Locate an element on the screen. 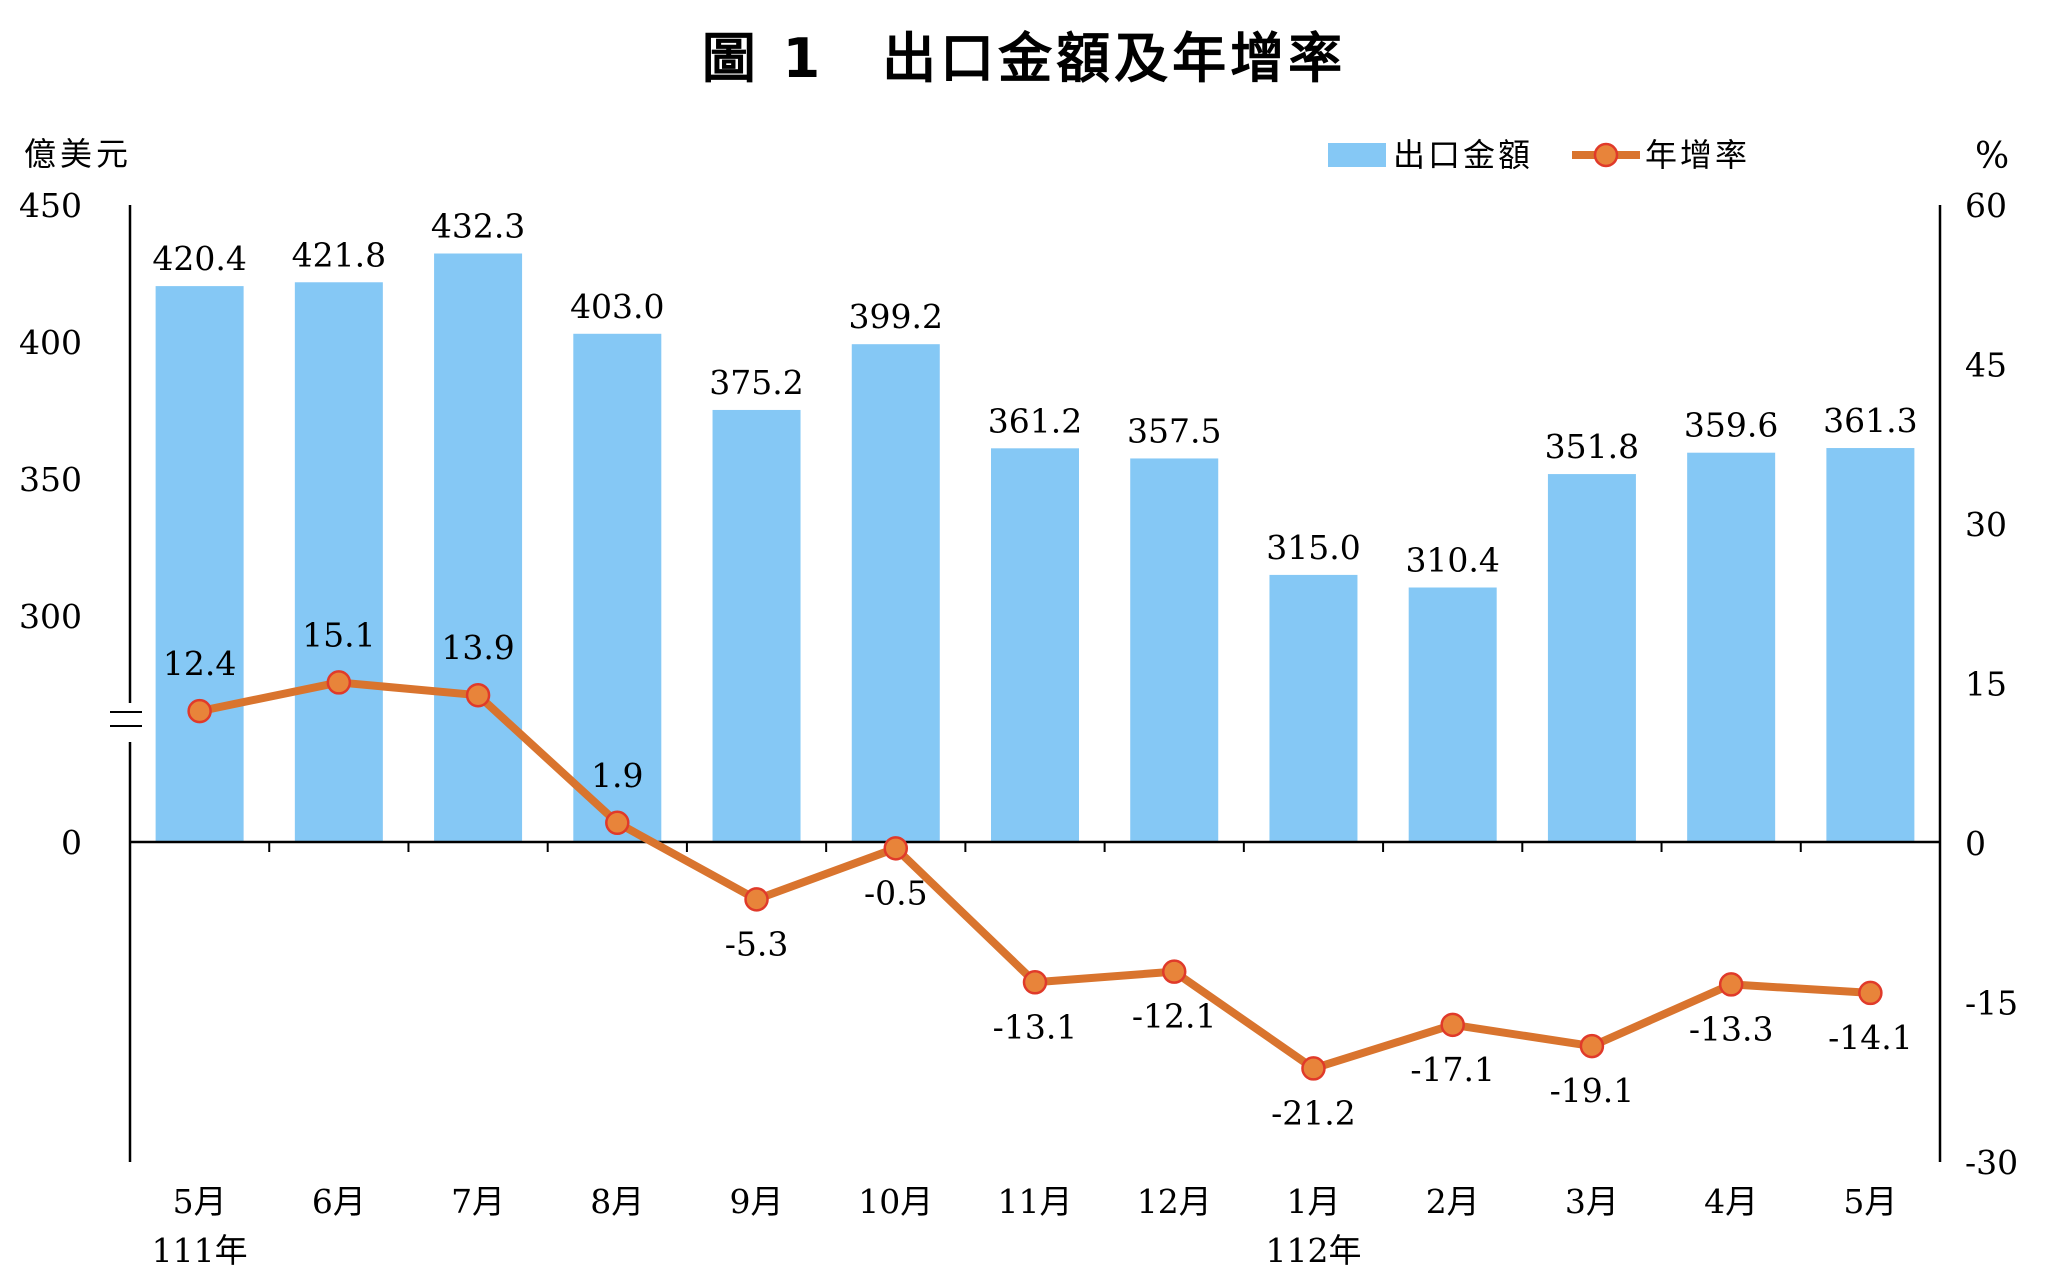 This screenshot has height=1278, width=2048. x-tick-label: 12月 is located at coordinates (1174, 1201).